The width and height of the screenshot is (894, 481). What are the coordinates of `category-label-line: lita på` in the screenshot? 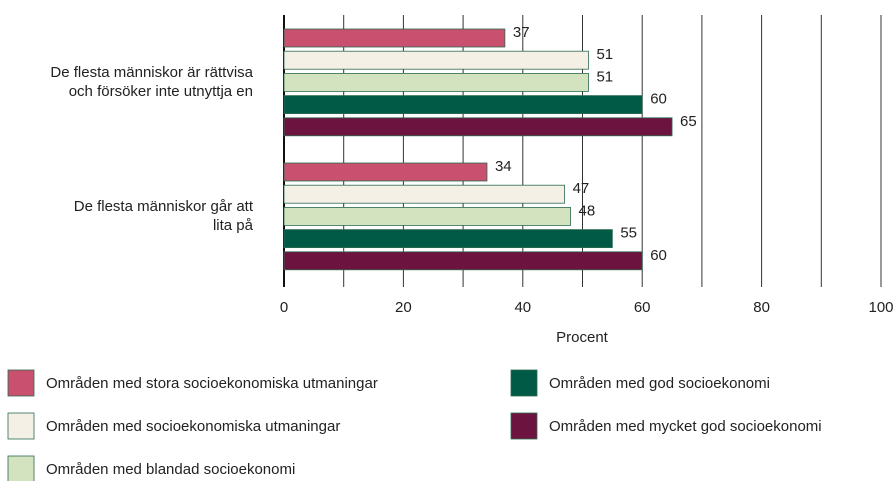 It's located at (233, 225).